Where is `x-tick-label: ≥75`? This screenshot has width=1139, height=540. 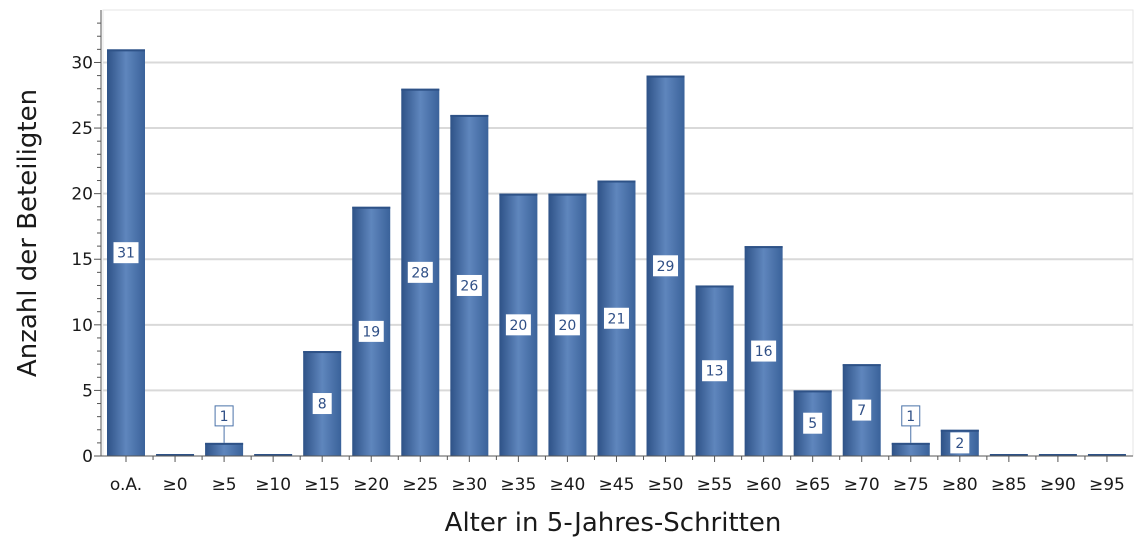 x-tick-label: ≥75 is located at coordinates (911, 485).